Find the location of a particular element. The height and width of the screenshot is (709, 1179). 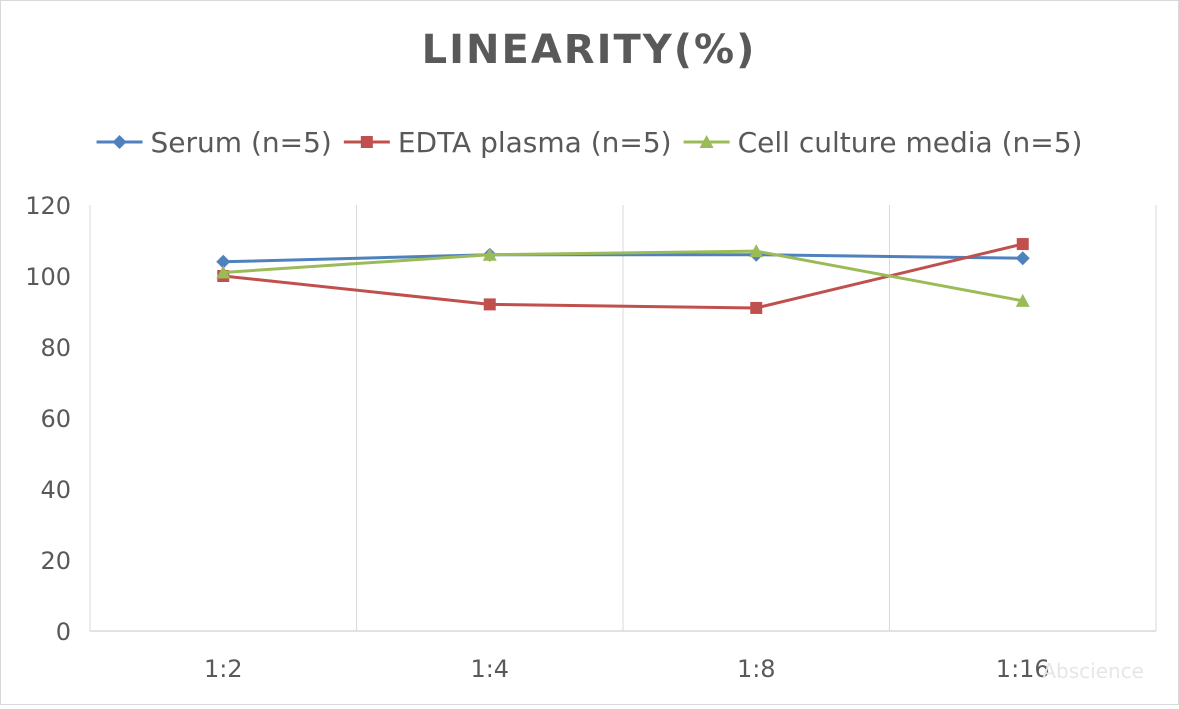

legend-item: Serum (n=5) is located at coordinates (214, 142).